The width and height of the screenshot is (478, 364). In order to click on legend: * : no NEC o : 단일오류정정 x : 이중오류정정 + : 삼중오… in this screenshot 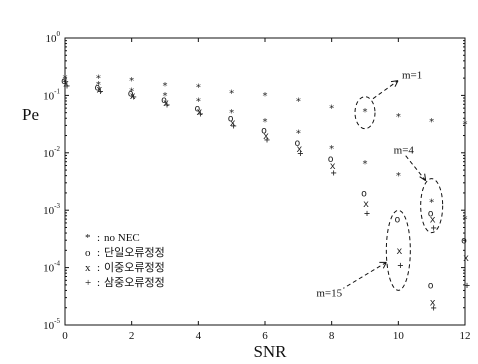, I will do `click(125, 260)`.